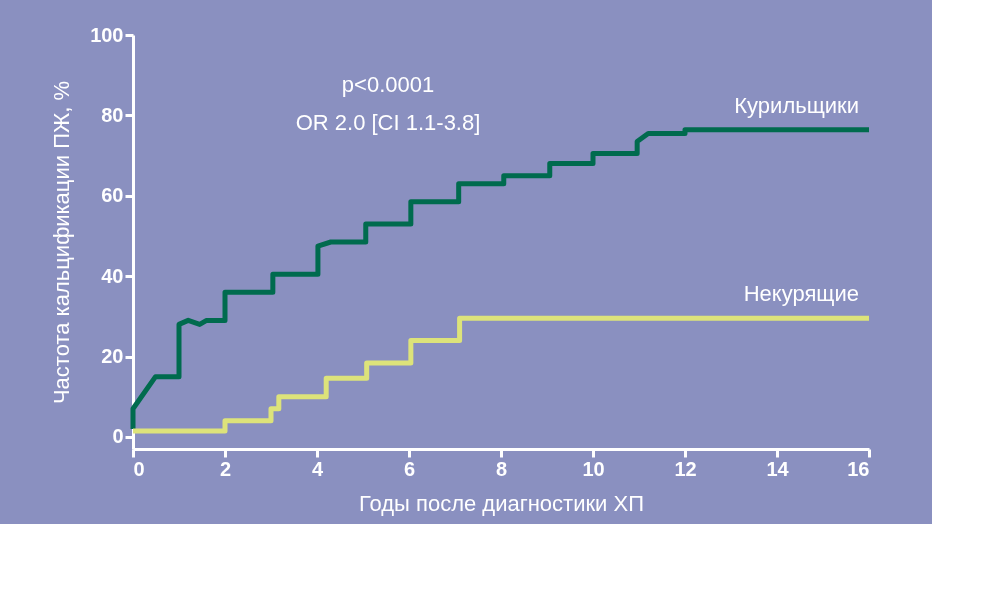  Describe the element at coordinates (388, 122) in the screenshot. I see `annotation: OR 2.0 [CI 1.1-3.8]` at that location.